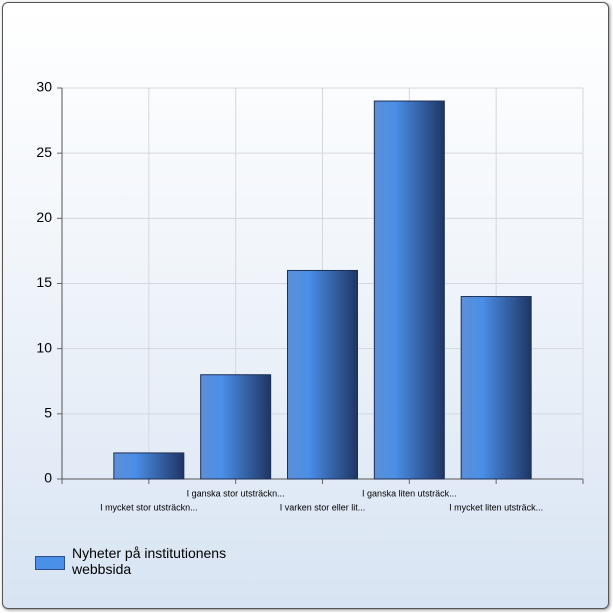 This screenshot has height=613, width=613. I want to click on y-tick-label: 20, so click(44, 217).